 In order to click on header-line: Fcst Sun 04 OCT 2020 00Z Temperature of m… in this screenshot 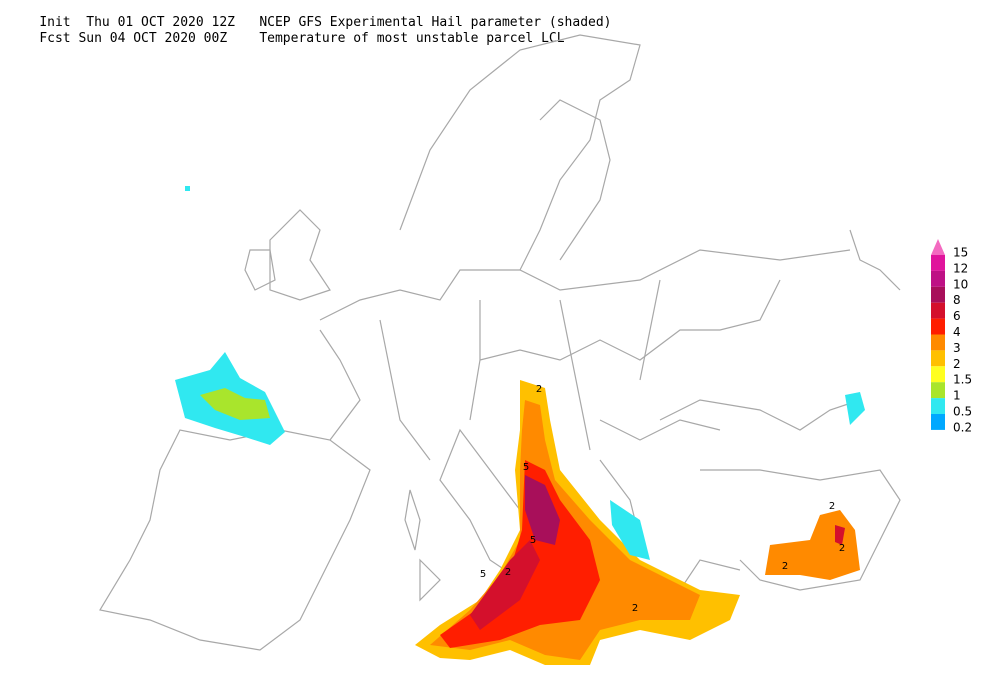, I will do `click(286, 38)`.